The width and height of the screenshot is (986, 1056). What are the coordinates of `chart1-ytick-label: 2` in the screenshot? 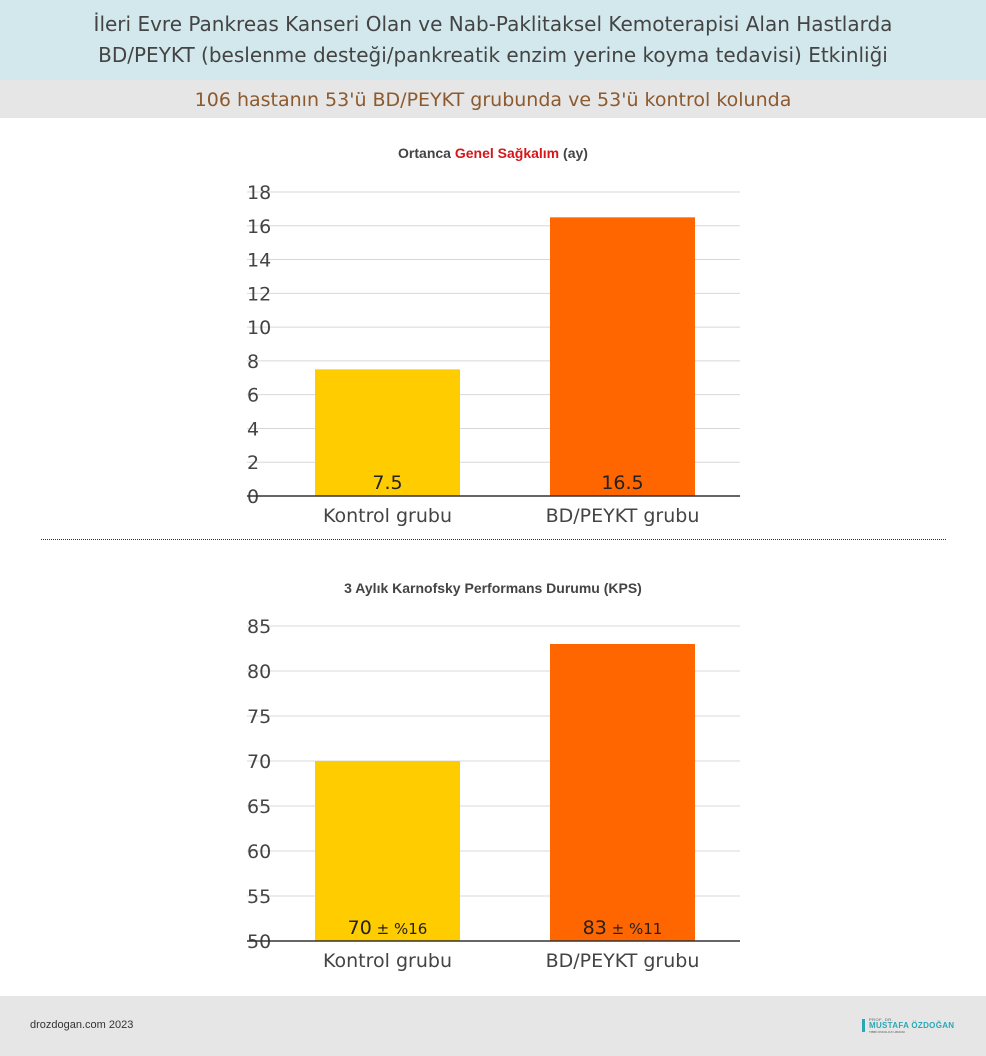 It's located at (253, 463).